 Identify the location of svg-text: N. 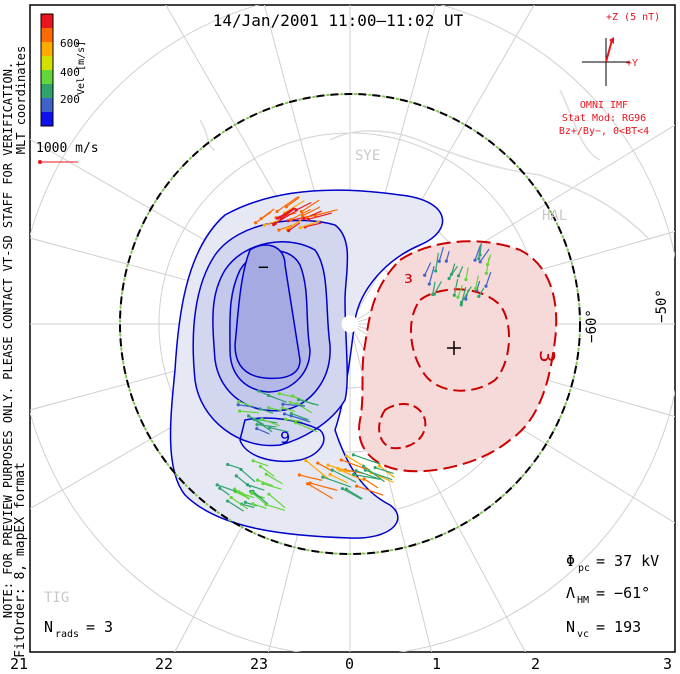
(48, 627).